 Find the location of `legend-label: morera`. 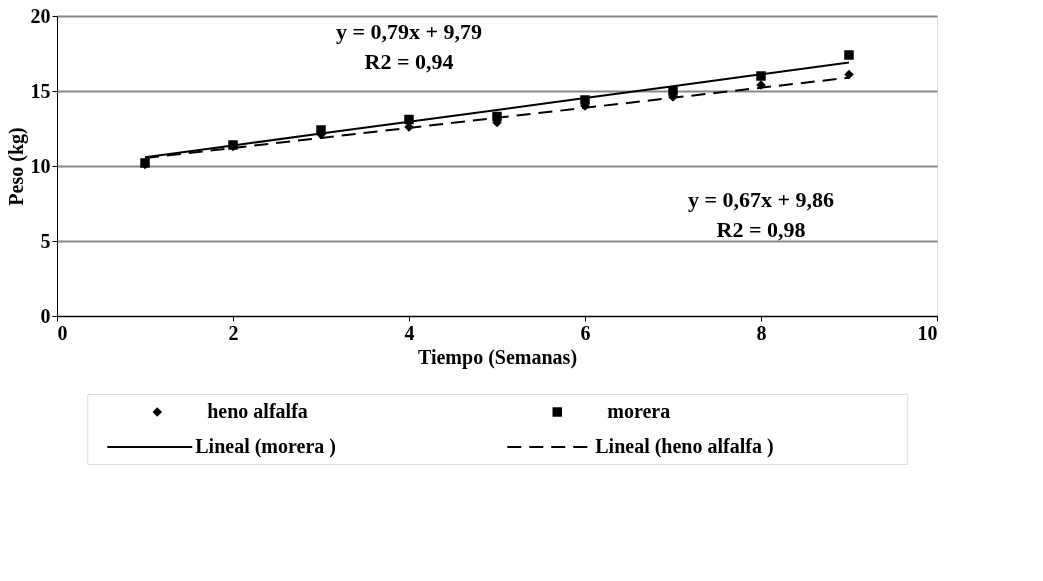

legend-label: morera is located at coordinates (639, 411).